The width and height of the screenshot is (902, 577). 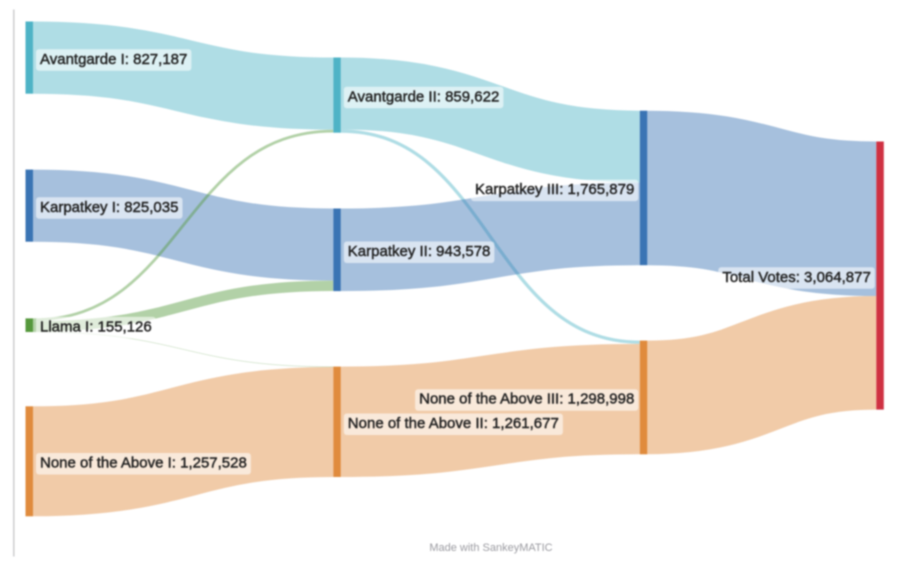 What do you see at coordinates (453, 423) in the screenshot?
I see `svg-text:None of the Above II: 1,261,67: None of the Above II: 1,261,677` at bounding box center [453, 423].